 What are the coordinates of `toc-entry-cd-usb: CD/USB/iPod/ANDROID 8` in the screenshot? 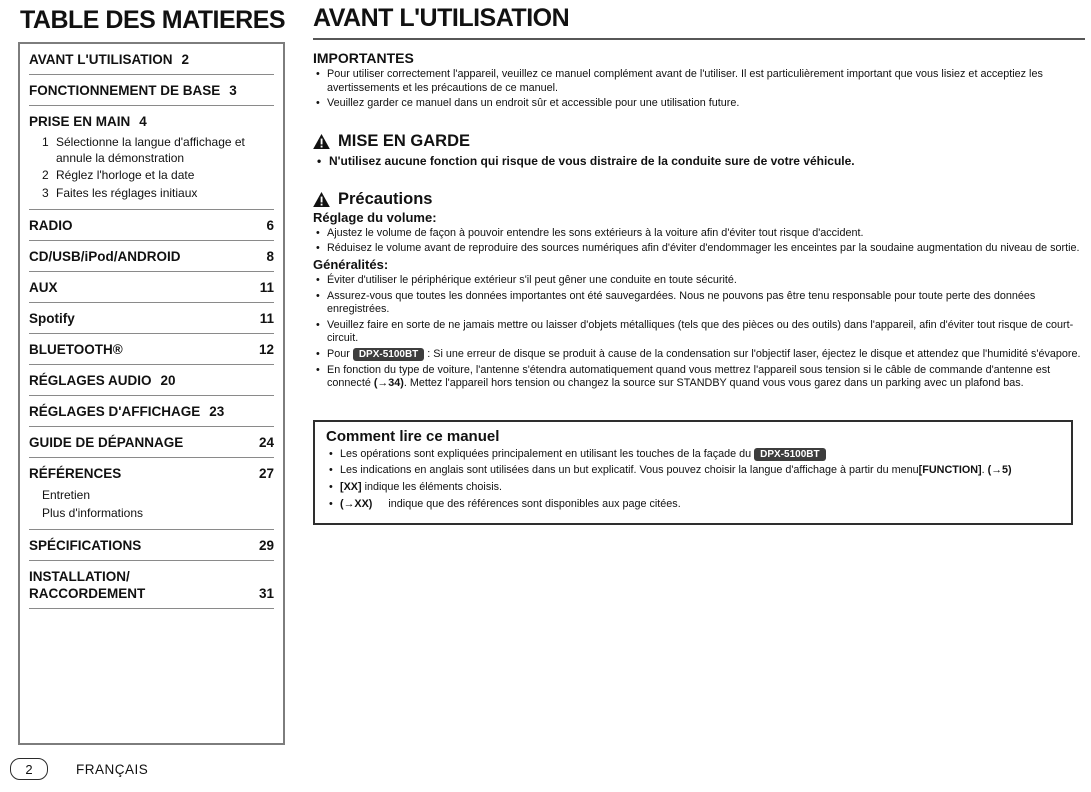 It's located at (151, 256).